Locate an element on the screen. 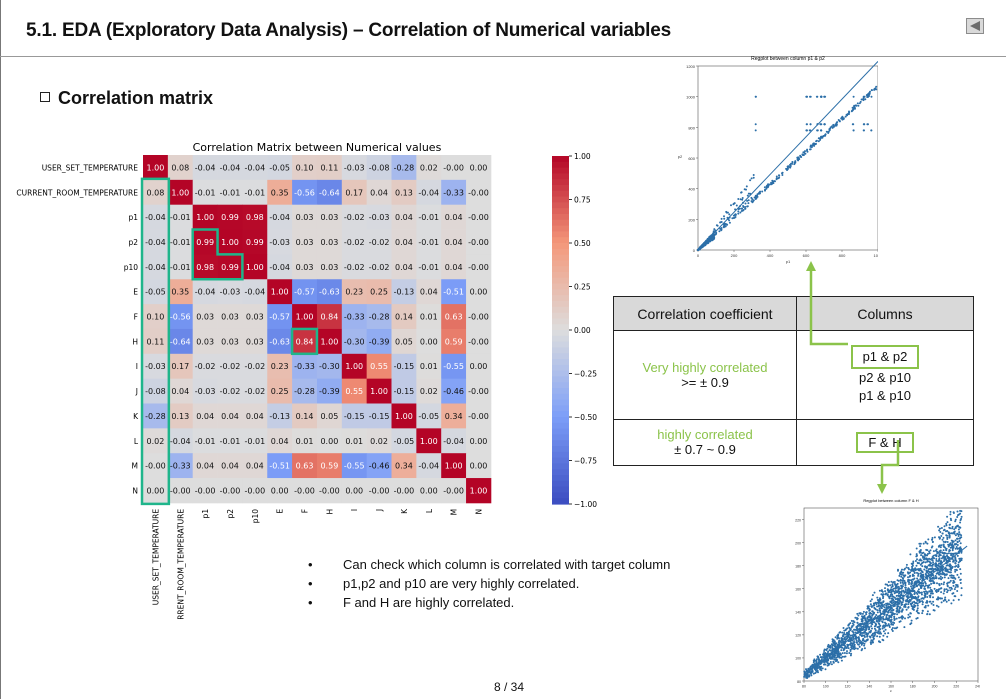 The width and height of the screenshot is (1006, 699). table-header-coefficient: Correlation coefficient is located at coordinates (705, 313).